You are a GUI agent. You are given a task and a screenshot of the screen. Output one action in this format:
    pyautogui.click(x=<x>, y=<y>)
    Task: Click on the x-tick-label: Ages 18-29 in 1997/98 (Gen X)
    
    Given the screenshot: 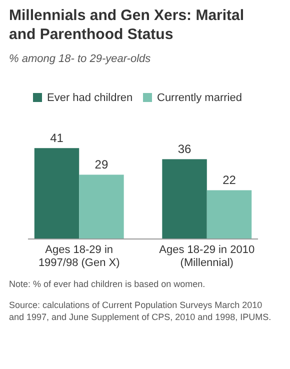 What is the action you would take?
    pyautogui.click(x=79, y=256)
    